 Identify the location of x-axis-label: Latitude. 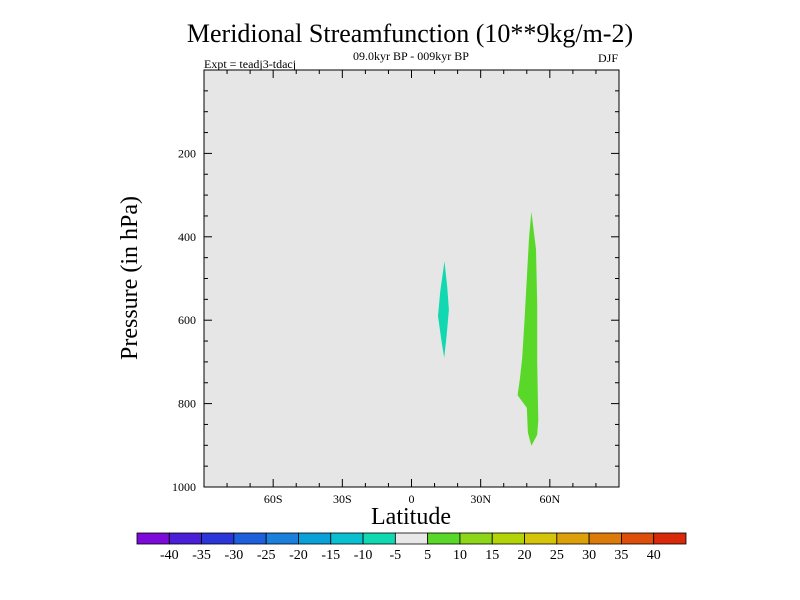
(411, 517).